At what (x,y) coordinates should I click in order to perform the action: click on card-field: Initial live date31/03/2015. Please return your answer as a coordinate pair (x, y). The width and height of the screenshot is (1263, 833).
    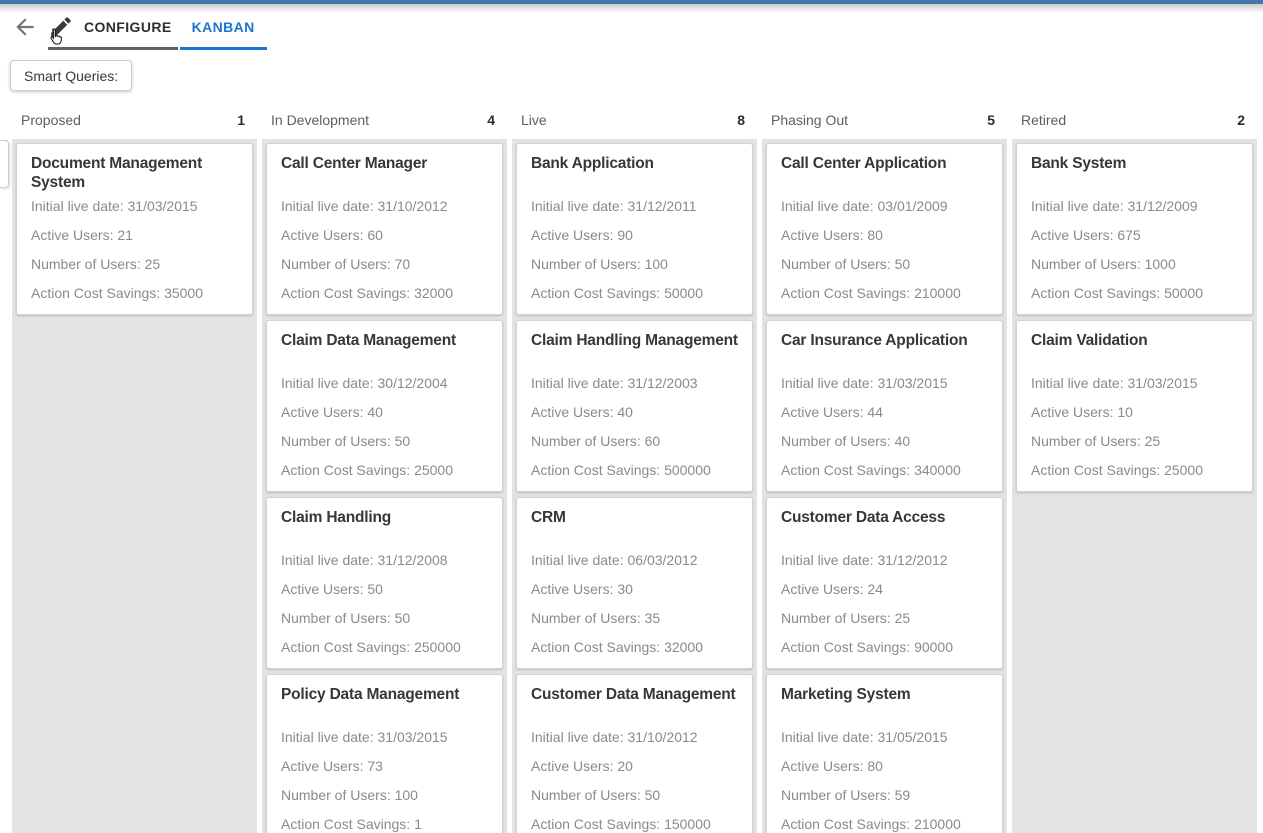
    Looking at the image, I should click on (884, 383).